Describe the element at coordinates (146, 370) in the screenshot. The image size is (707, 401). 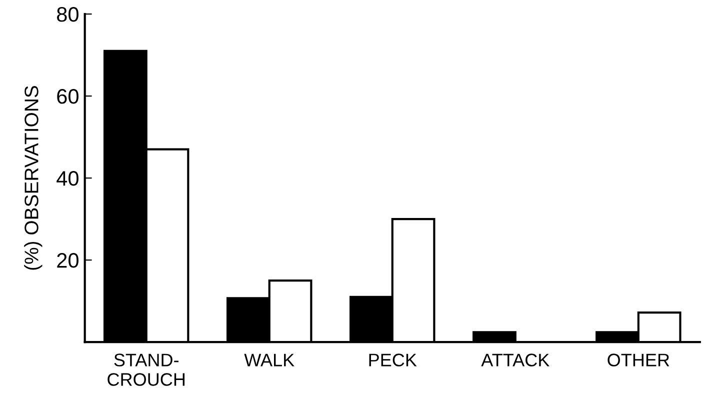
I see `x-tick-label: STAND- CROUCH` at that location.